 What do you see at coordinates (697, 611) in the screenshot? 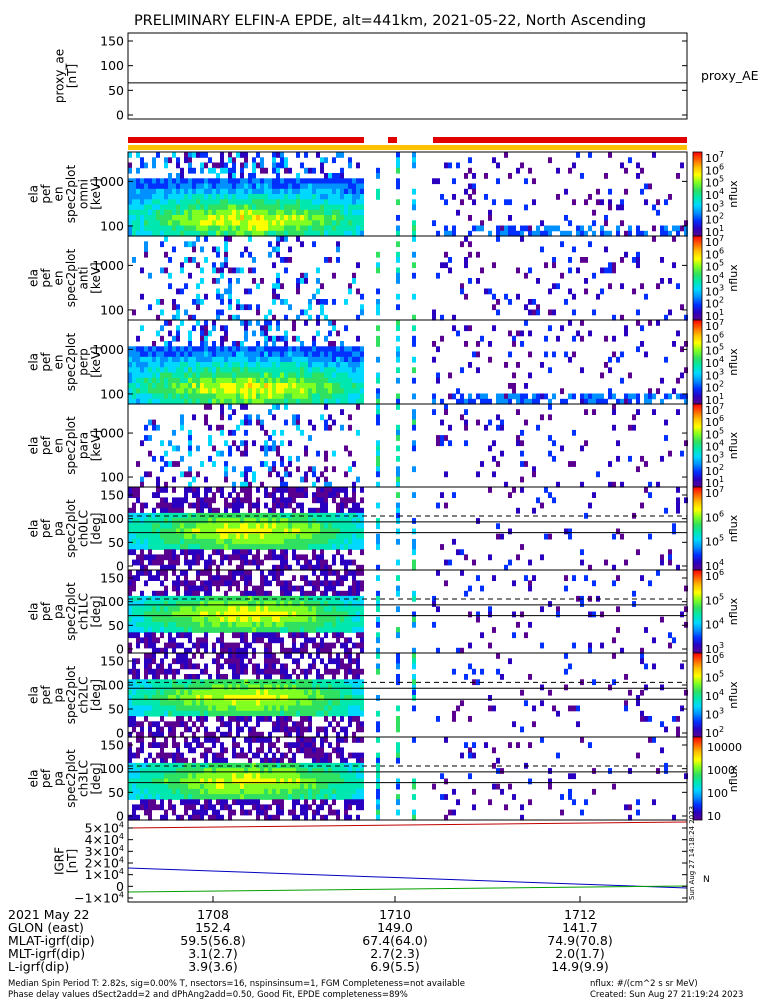
I see `colorbar` at bounding box center [697, 611].